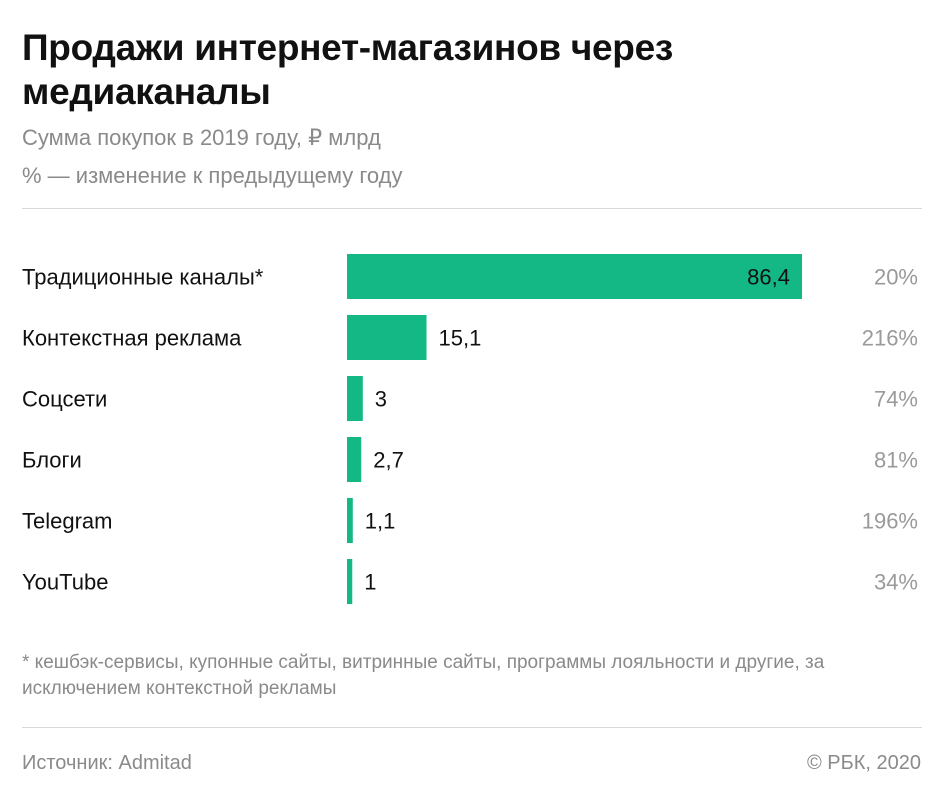 The width and height of the screenshot is (945, 800). What do you see at coordinates (380, 521) in the screenshot?
I see `value-label: 1,1` at bounding box center [380, 521].